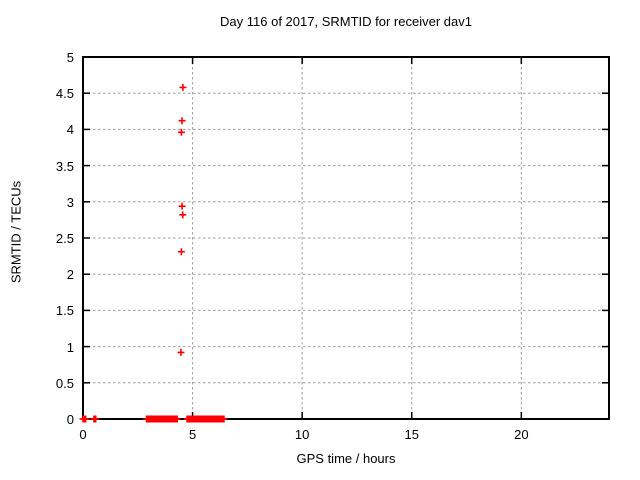 This screenshot has width=640, height=480. I want to click on y-tick-label: 5, so click(70, 57).